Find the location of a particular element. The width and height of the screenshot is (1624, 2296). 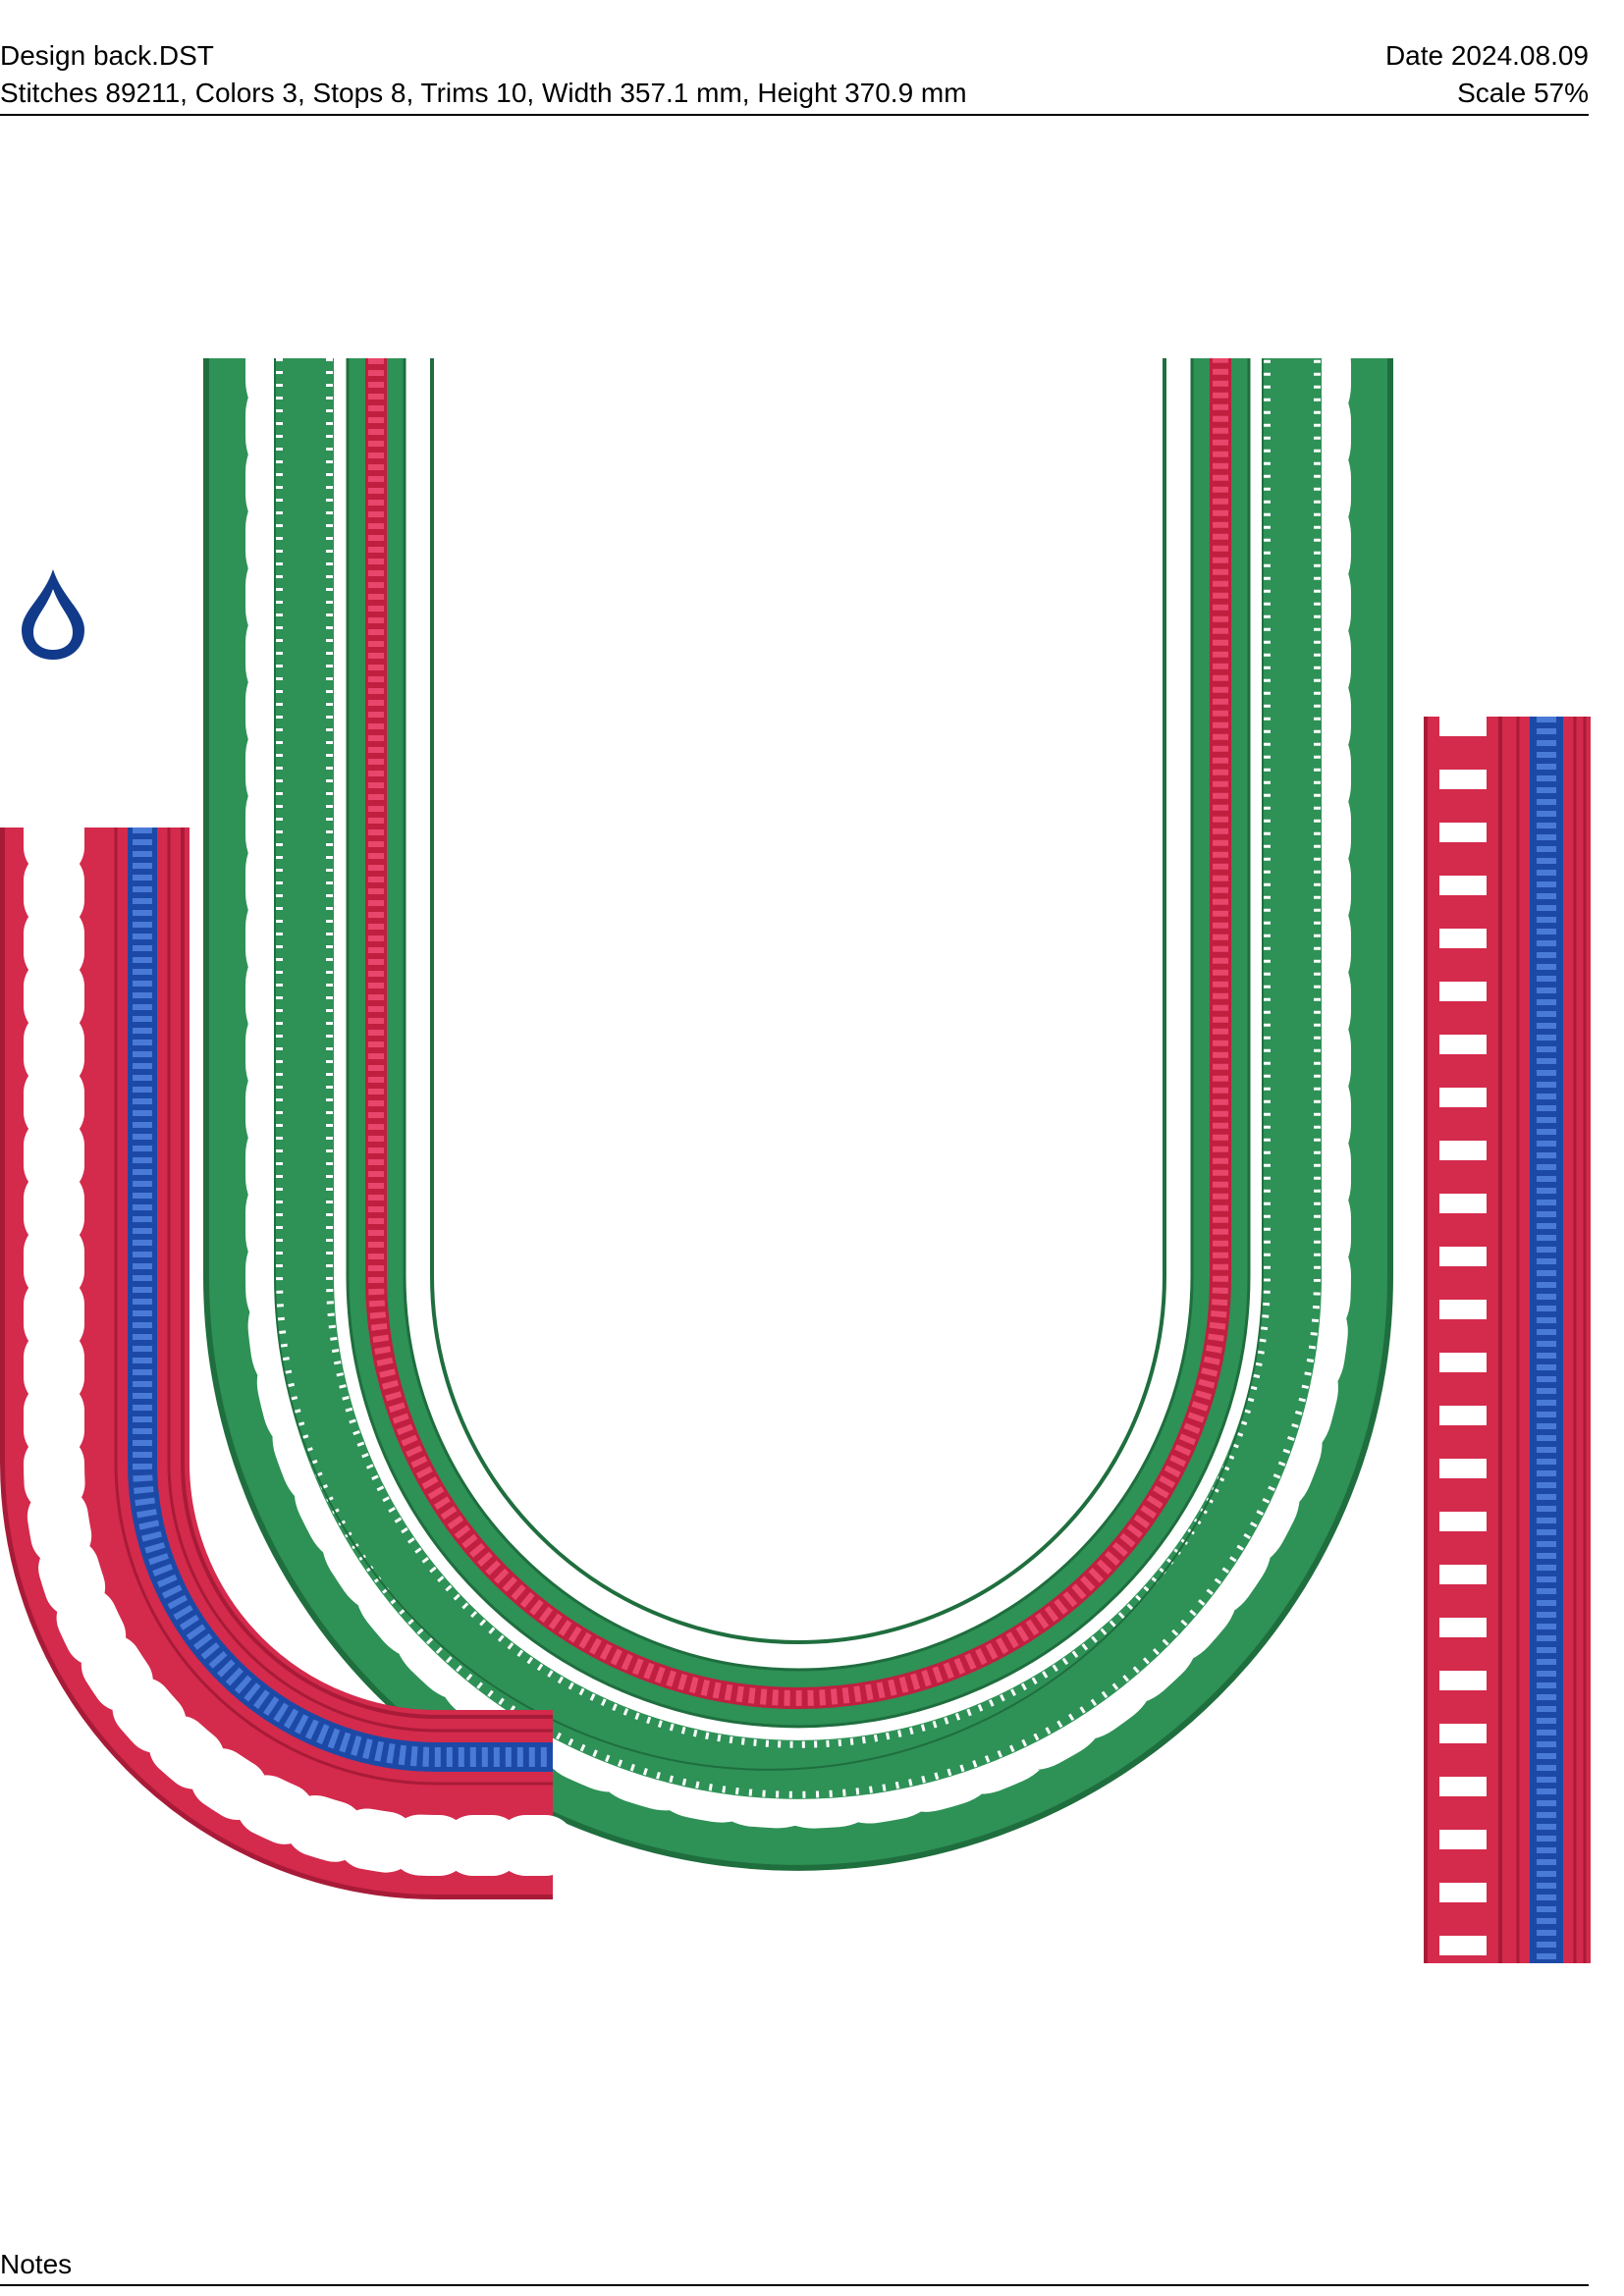

file-name: Design back.DST is located at coordinates (107, 55).